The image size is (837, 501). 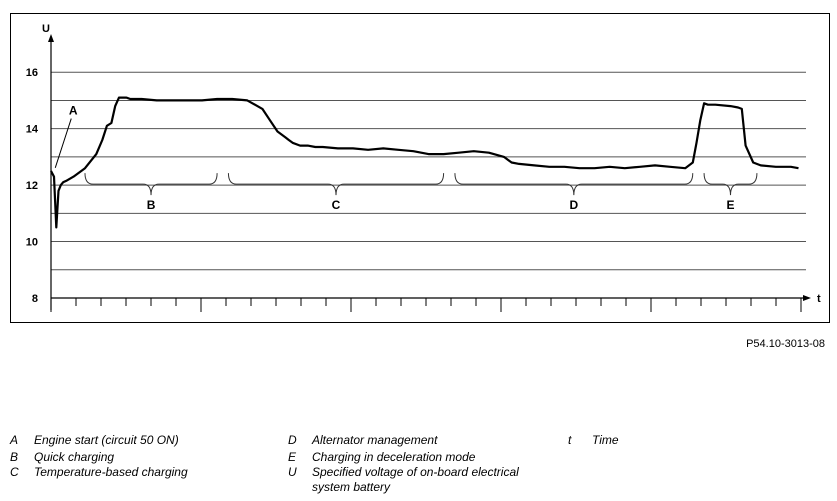 What do you see at coordinates (46, 29) in the screenshot?
I see `y-axis-label: U` at bounding box center [46, 29].